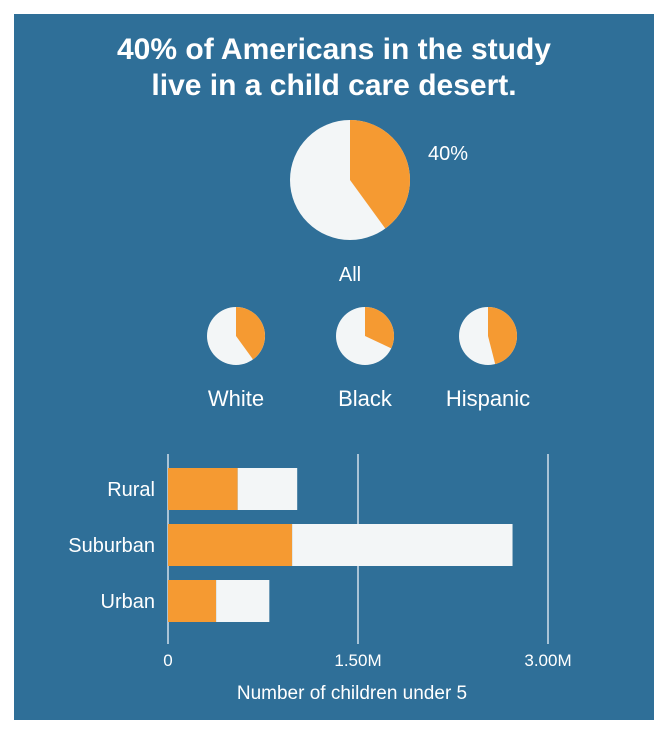 The width and height of the screenshot is (668, 734). Describe the element at coordinates (334, 85) in the screenshot. I see `title-line-2: live in a child care desert.` at that location.